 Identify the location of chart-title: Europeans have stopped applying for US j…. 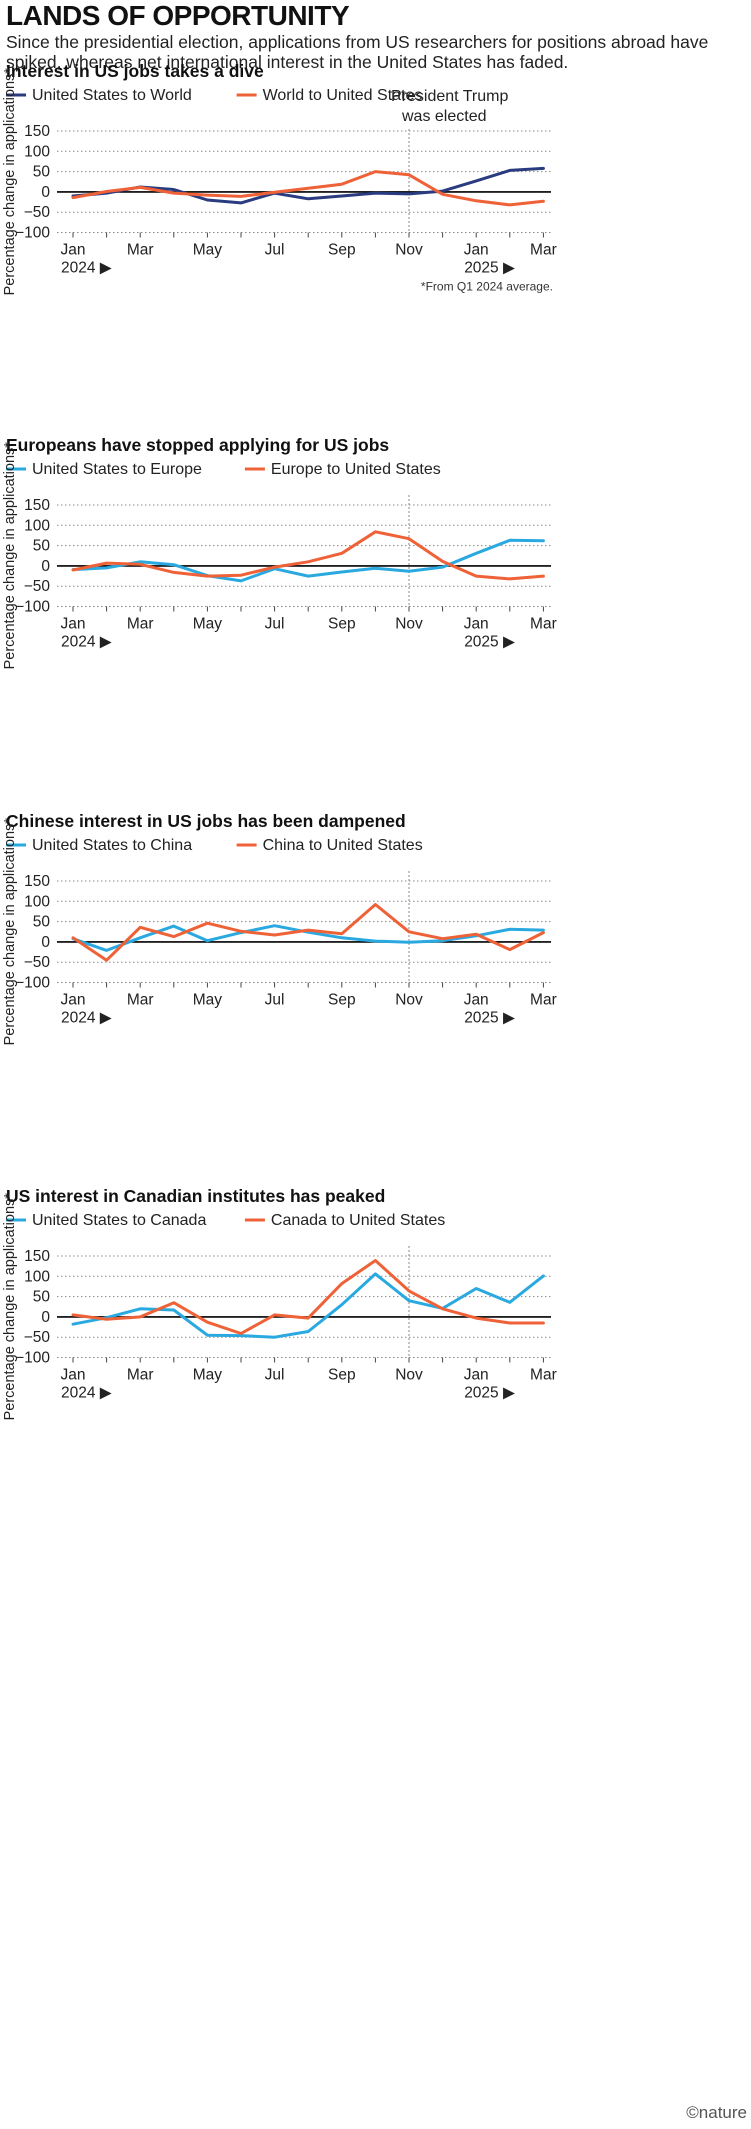
(197, 445).